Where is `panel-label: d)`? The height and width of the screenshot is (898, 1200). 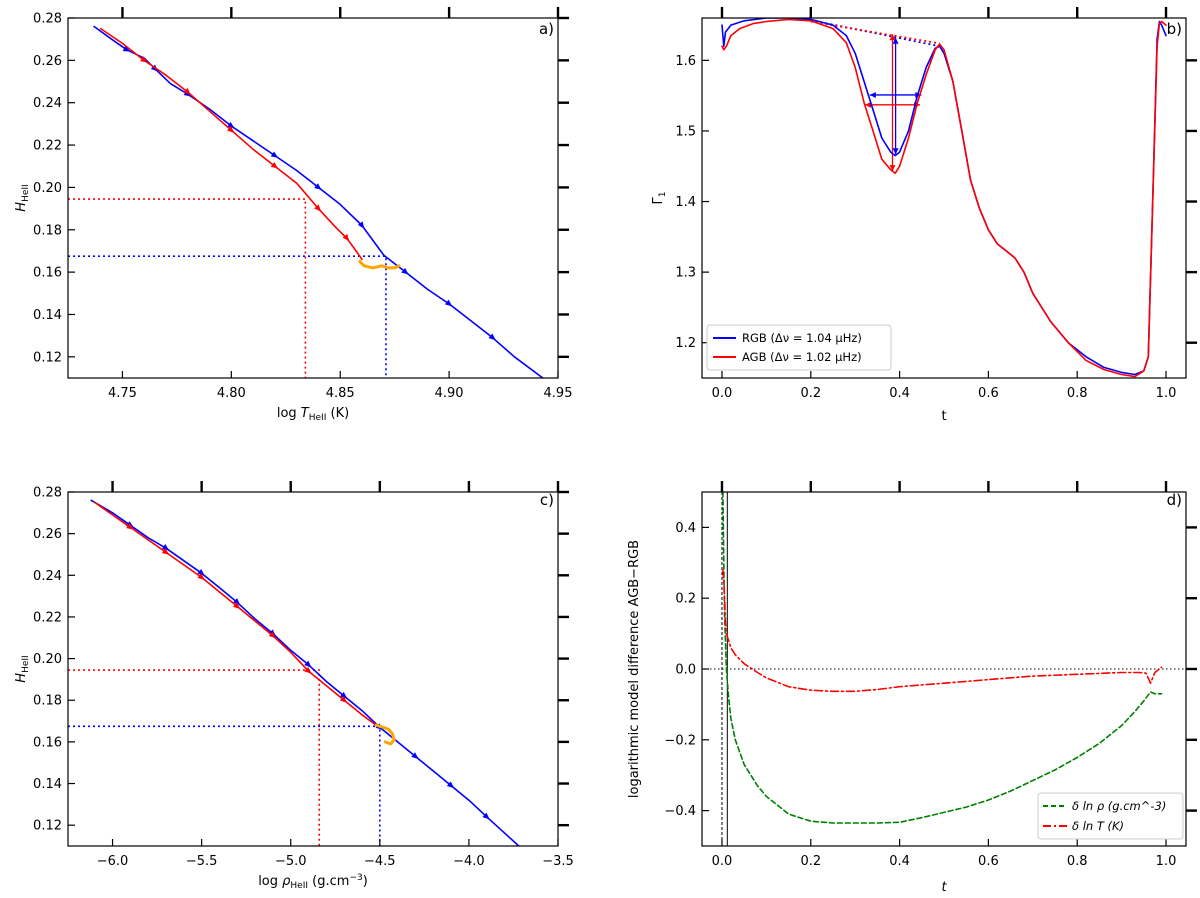 panel-label: d) is located at coordinates (1174, 500).